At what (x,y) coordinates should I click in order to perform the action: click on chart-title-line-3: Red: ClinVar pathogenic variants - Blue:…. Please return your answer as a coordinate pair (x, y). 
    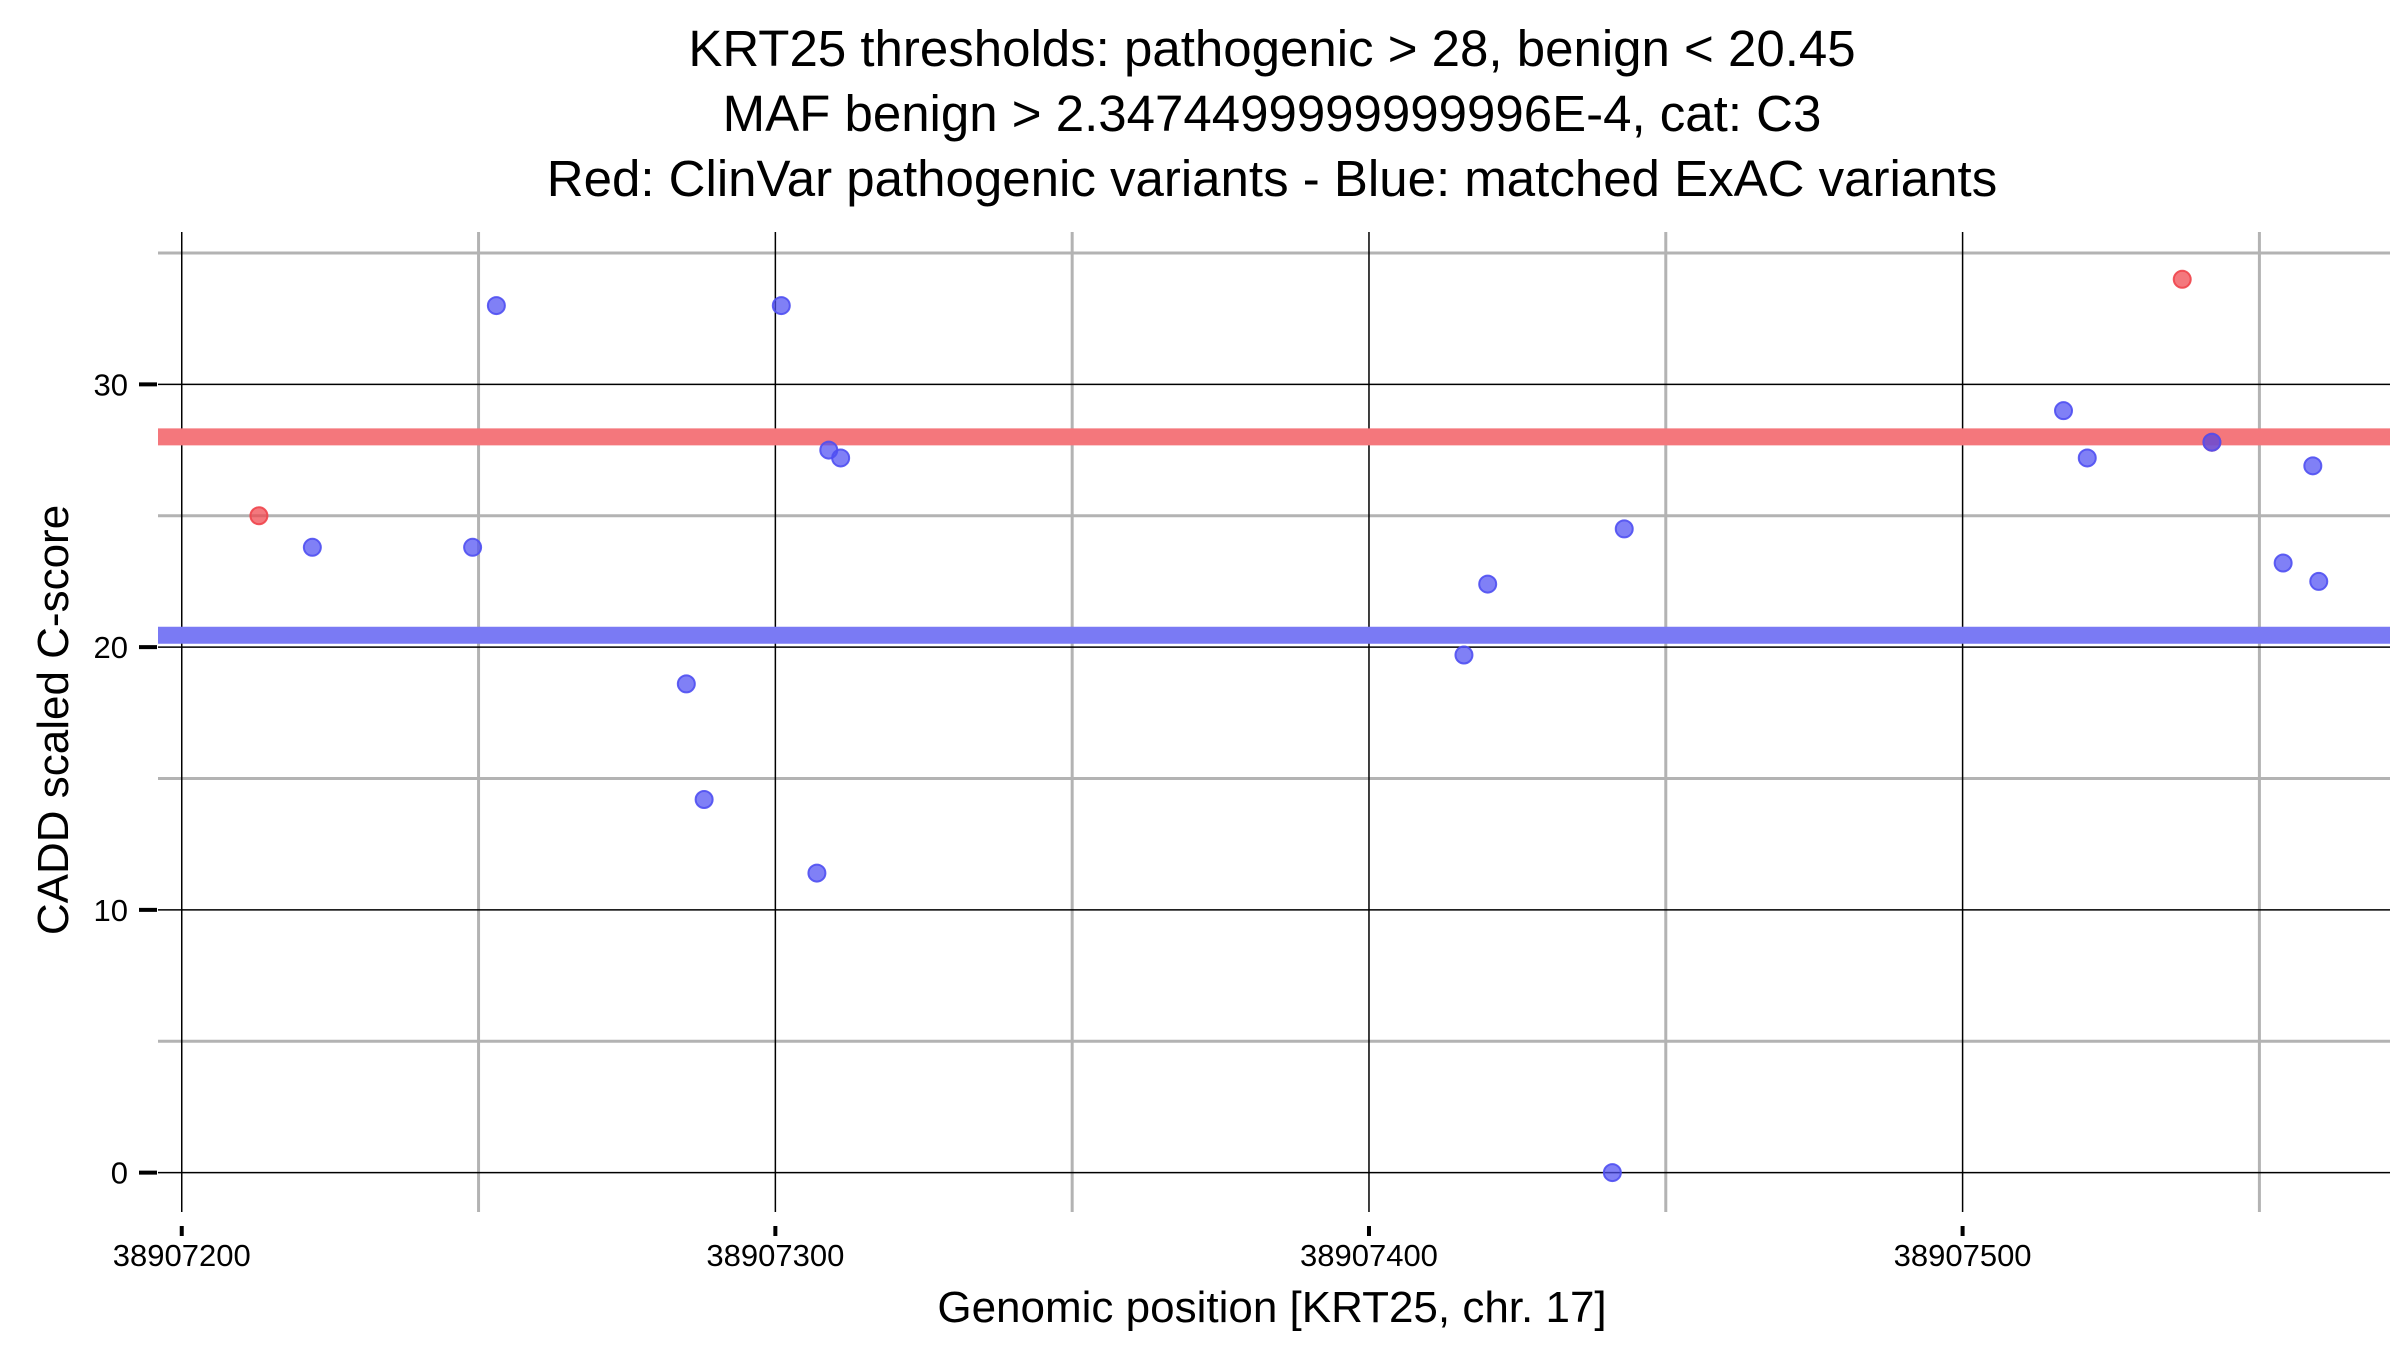
    Looking at the image, I should click on (1272, 178).